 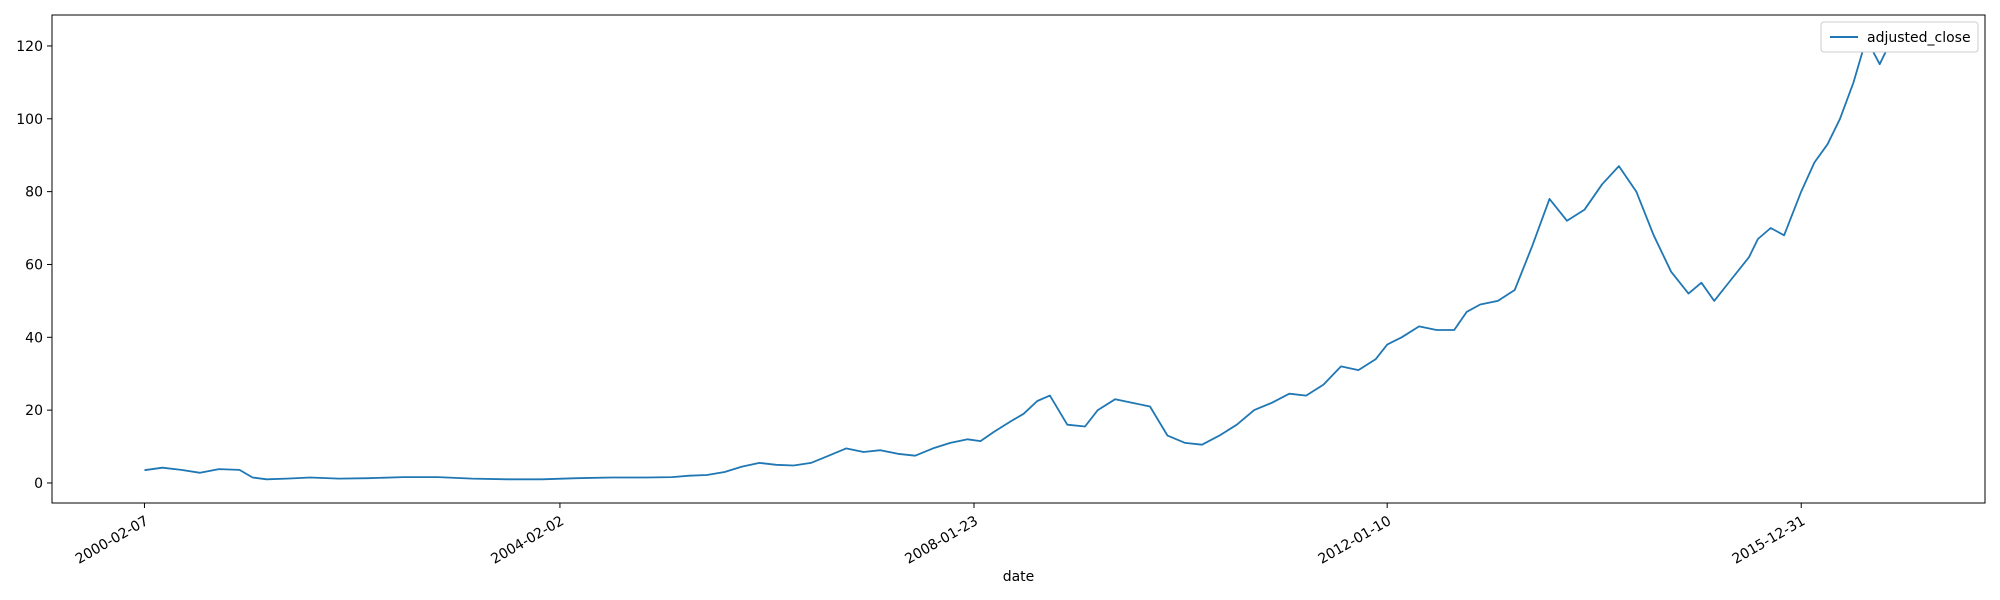 I want to click on legend: adjusted_close, so click(x=1899, y=37).